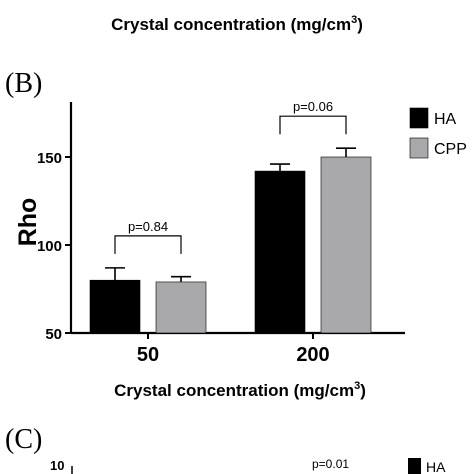 This screenshot has height=474, width=474. I want to click on x-tick-label: 200, so click(312, 355).